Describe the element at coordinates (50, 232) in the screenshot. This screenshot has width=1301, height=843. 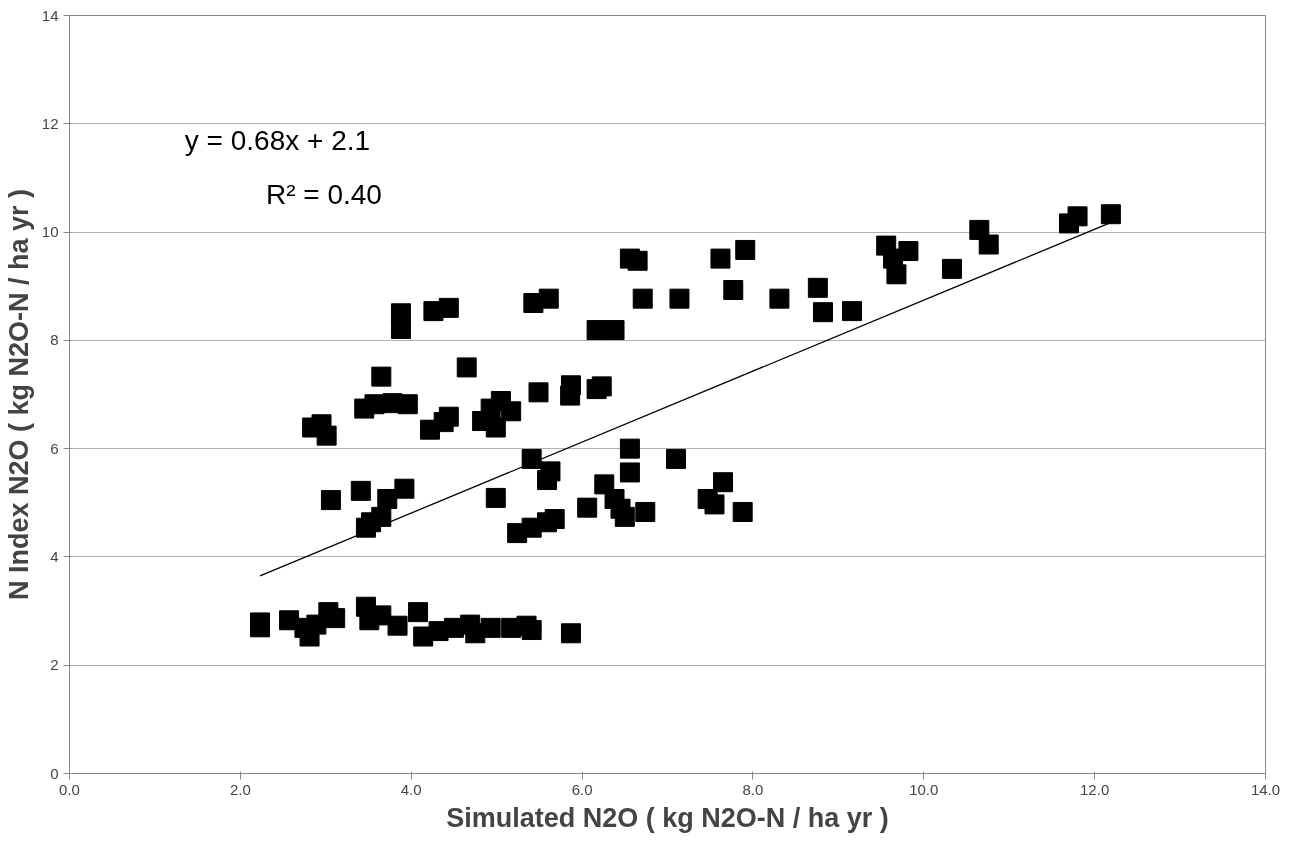
I see `y-tick-label: 10` at that location.